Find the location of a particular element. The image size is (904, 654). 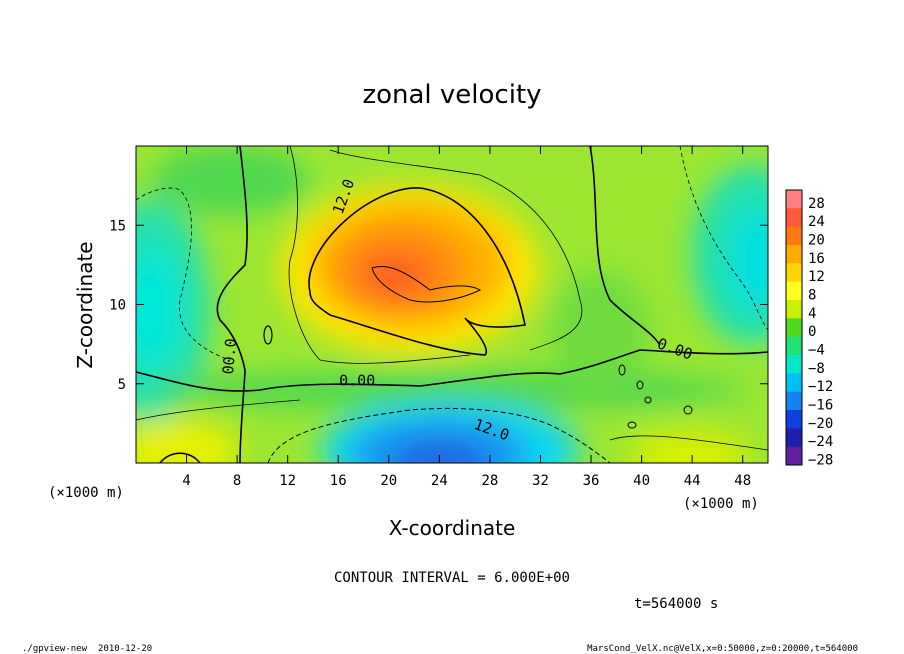

colorbar-label: 24 is located at coordinates (816, 222).